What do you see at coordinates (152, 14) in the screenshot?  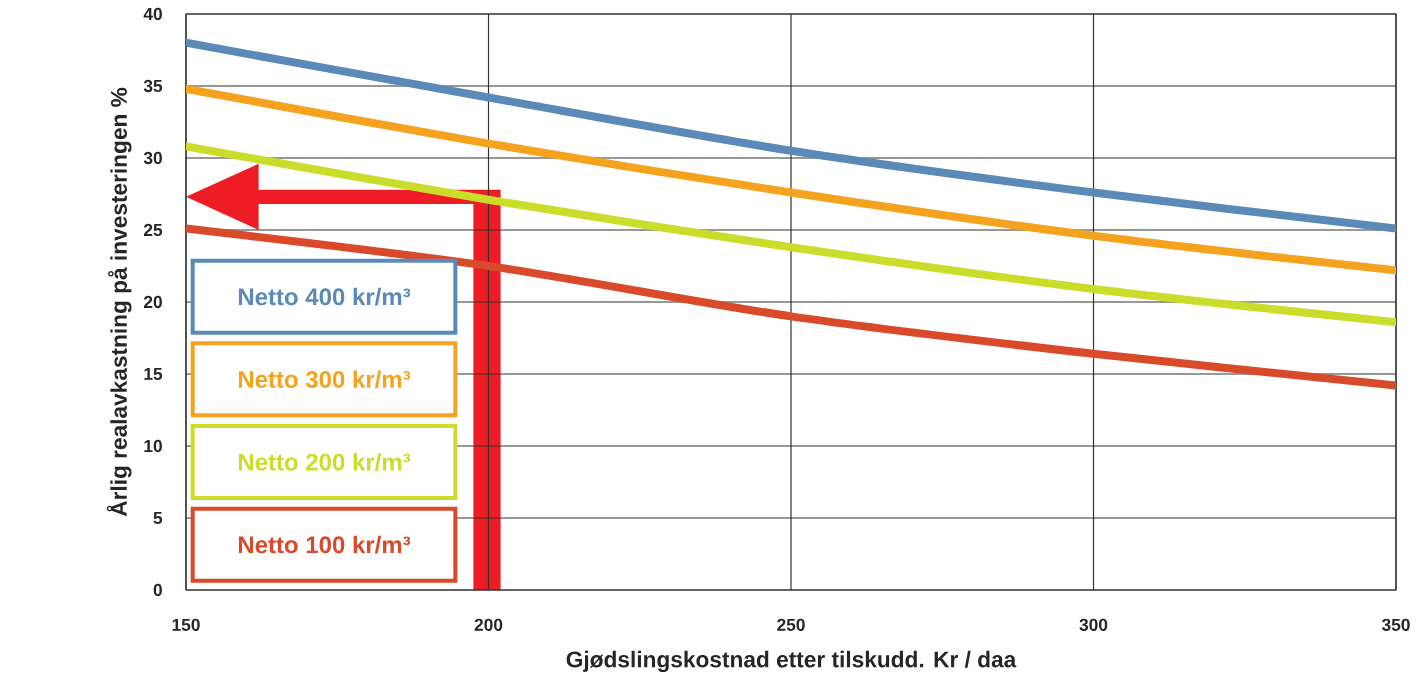 I see `y-tick-label: 40` at bounding box center [152, 14].